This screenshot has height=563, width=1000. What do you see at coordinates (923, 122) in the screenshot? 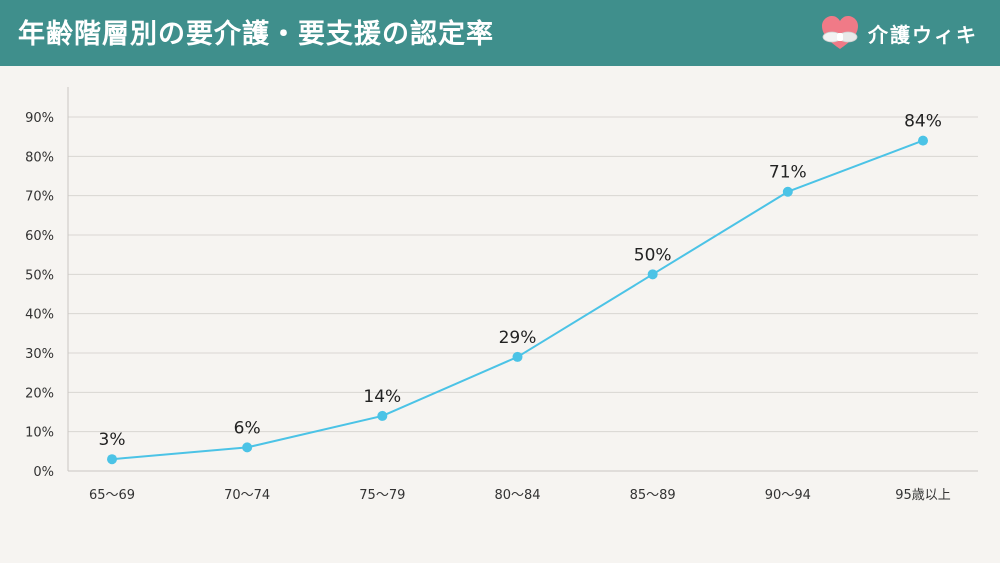
I see `data-label: 84%` at bounding box center [923, 122].